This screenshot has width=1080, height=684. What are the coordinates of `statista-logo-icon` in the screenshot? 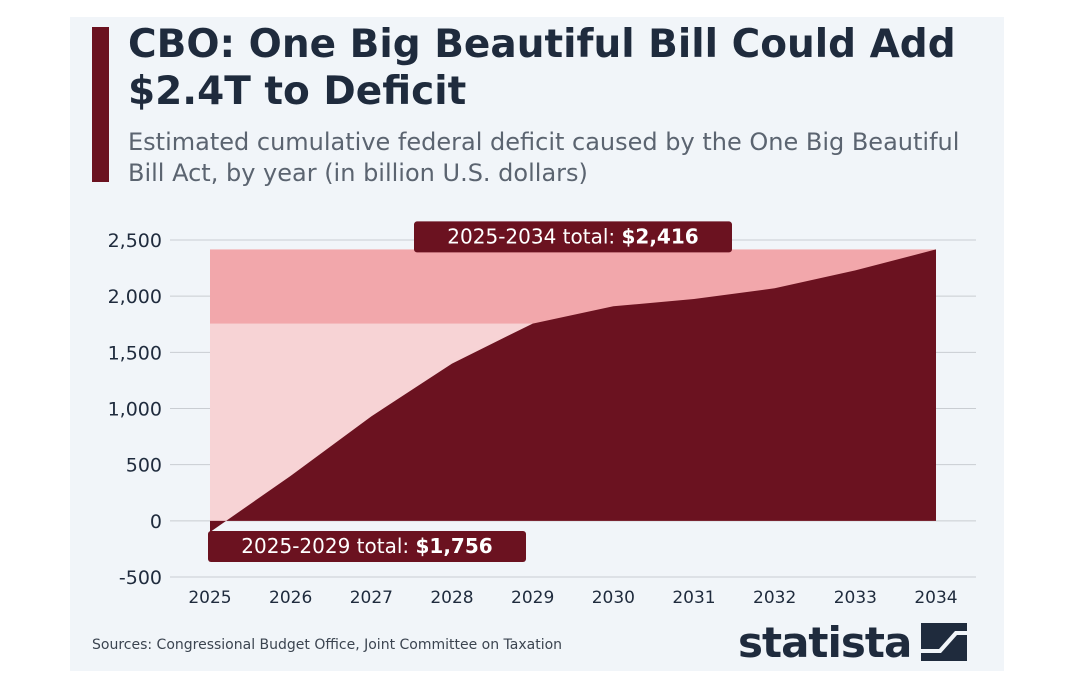 It's located at (944, 642).